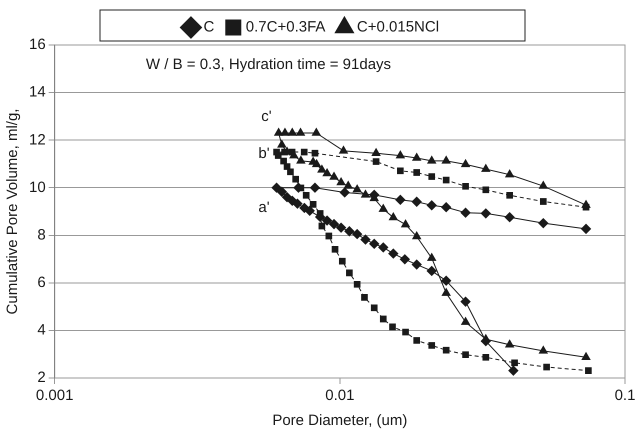  I want to click on y-tick-label: 4, so click(41, 330).